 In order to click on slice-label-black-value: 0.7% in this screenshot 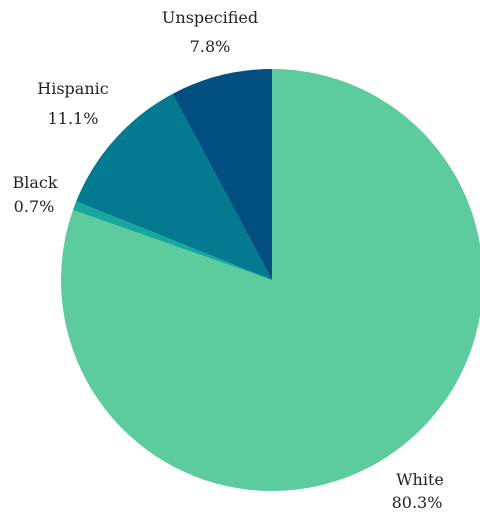, I will do `click(34, 206)`.